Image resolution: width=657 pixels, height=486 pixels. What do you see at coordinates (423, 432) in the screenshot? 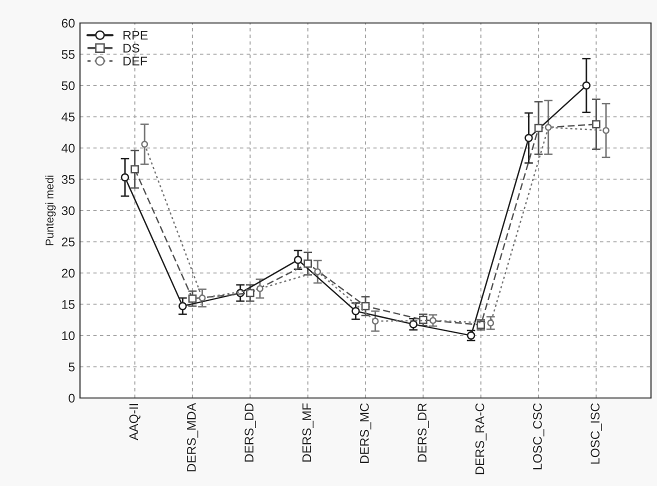
I see `x-tick-label: DERS_DR` at bounding box center [423, 432].